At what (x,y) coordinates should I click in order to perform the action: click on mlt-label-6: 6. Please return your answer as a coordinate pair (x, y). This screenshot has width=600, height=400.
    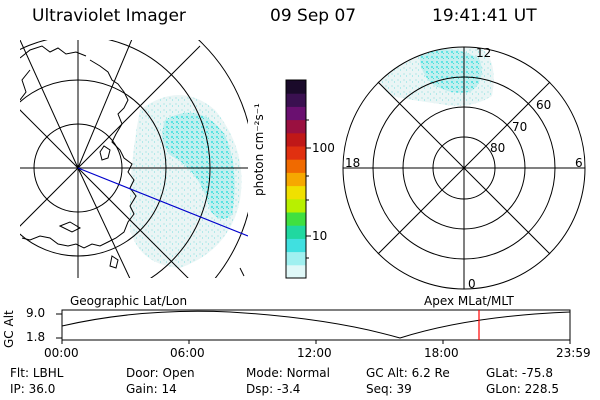
    Looking at the image, I should click on (579, 163).